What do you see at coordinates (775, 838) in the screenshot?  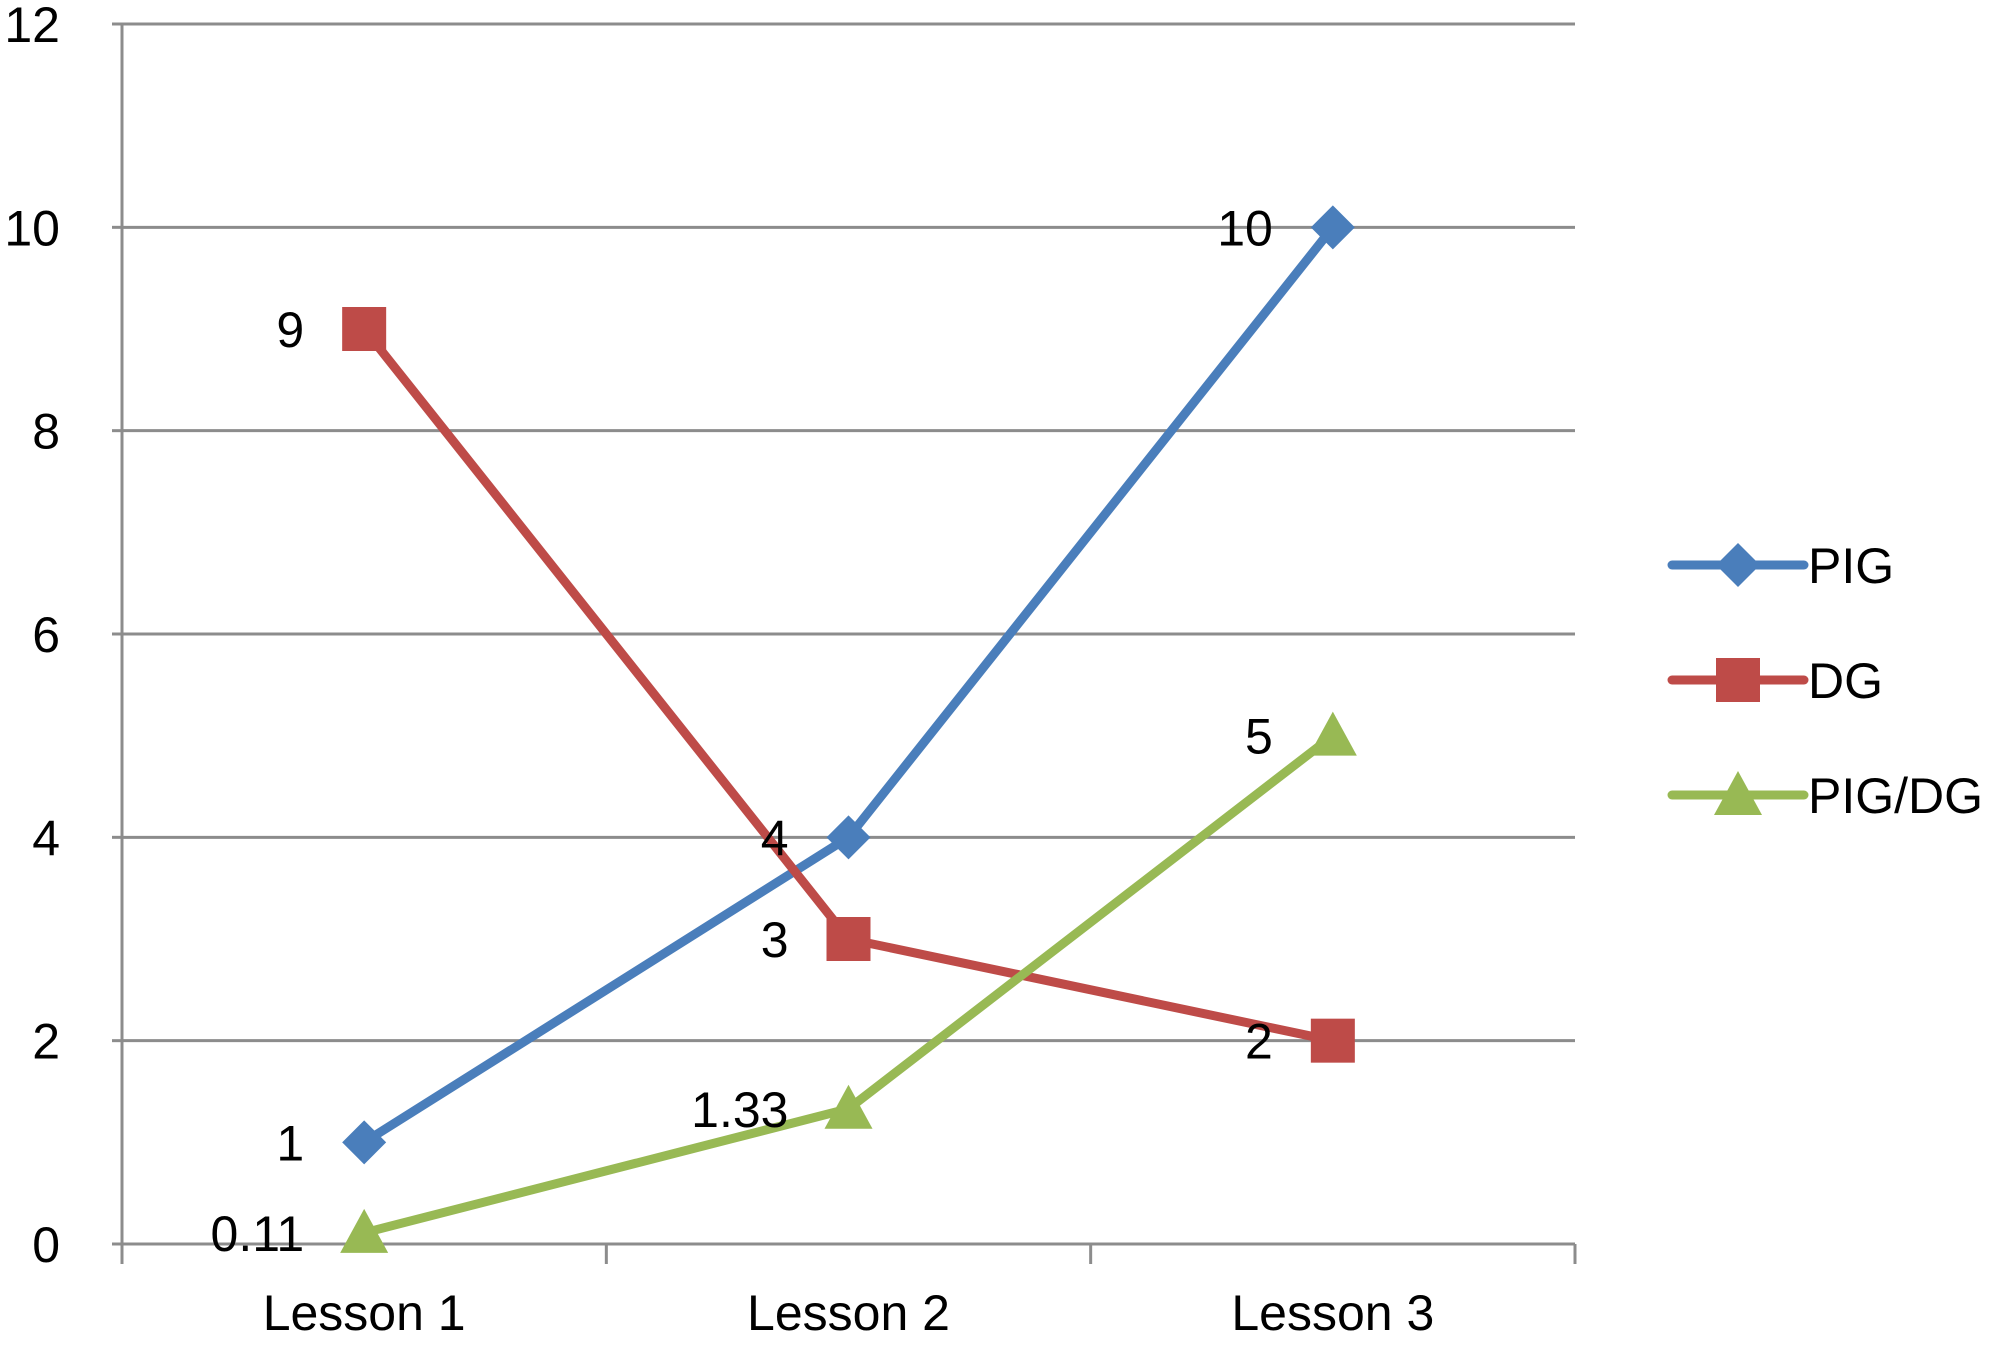 I see `data-label-pig-lesson-2: 4` at bounding box center [775, 838].